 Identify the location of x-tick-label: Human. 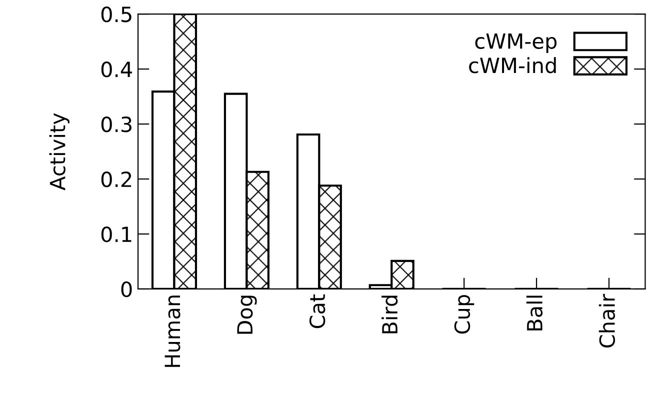
(172, 331).